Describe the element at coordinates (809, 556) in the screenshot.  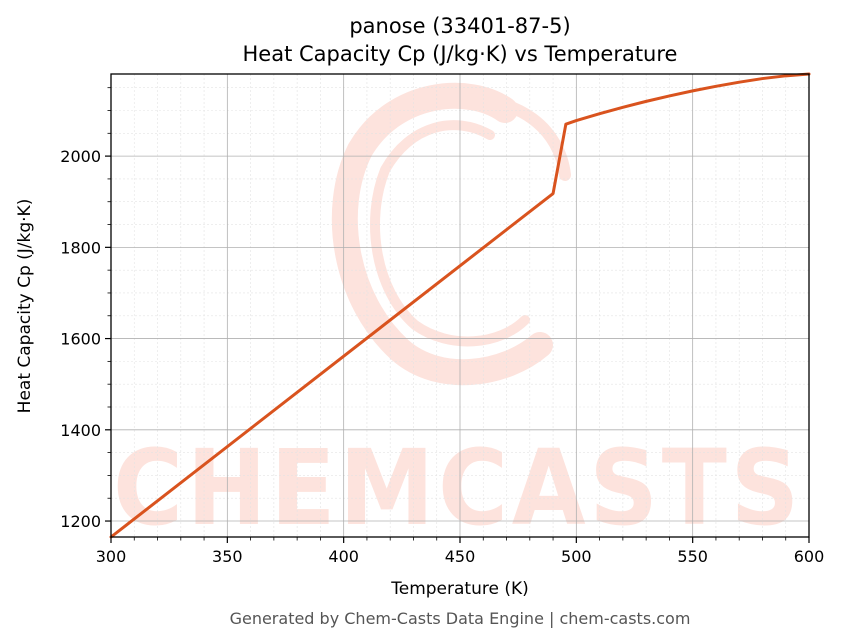
I see `x-tick-label: 600` at that location.